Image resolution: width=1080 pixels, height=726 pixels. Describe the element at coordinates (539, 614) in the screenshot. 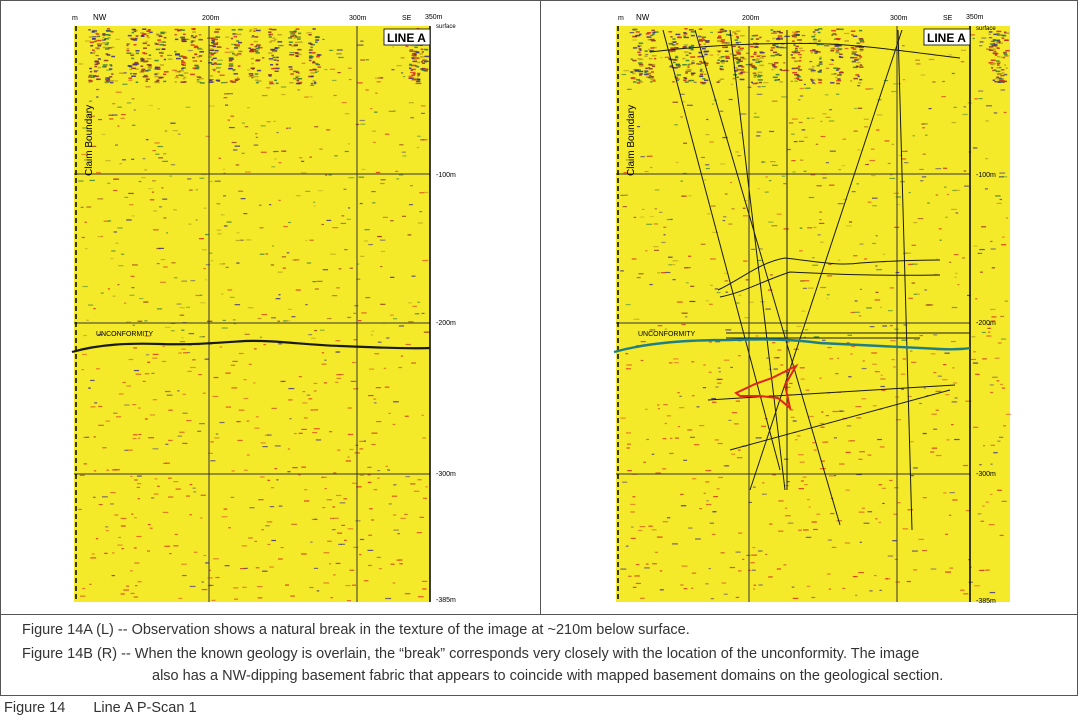

I see `caption-divider` at that location.